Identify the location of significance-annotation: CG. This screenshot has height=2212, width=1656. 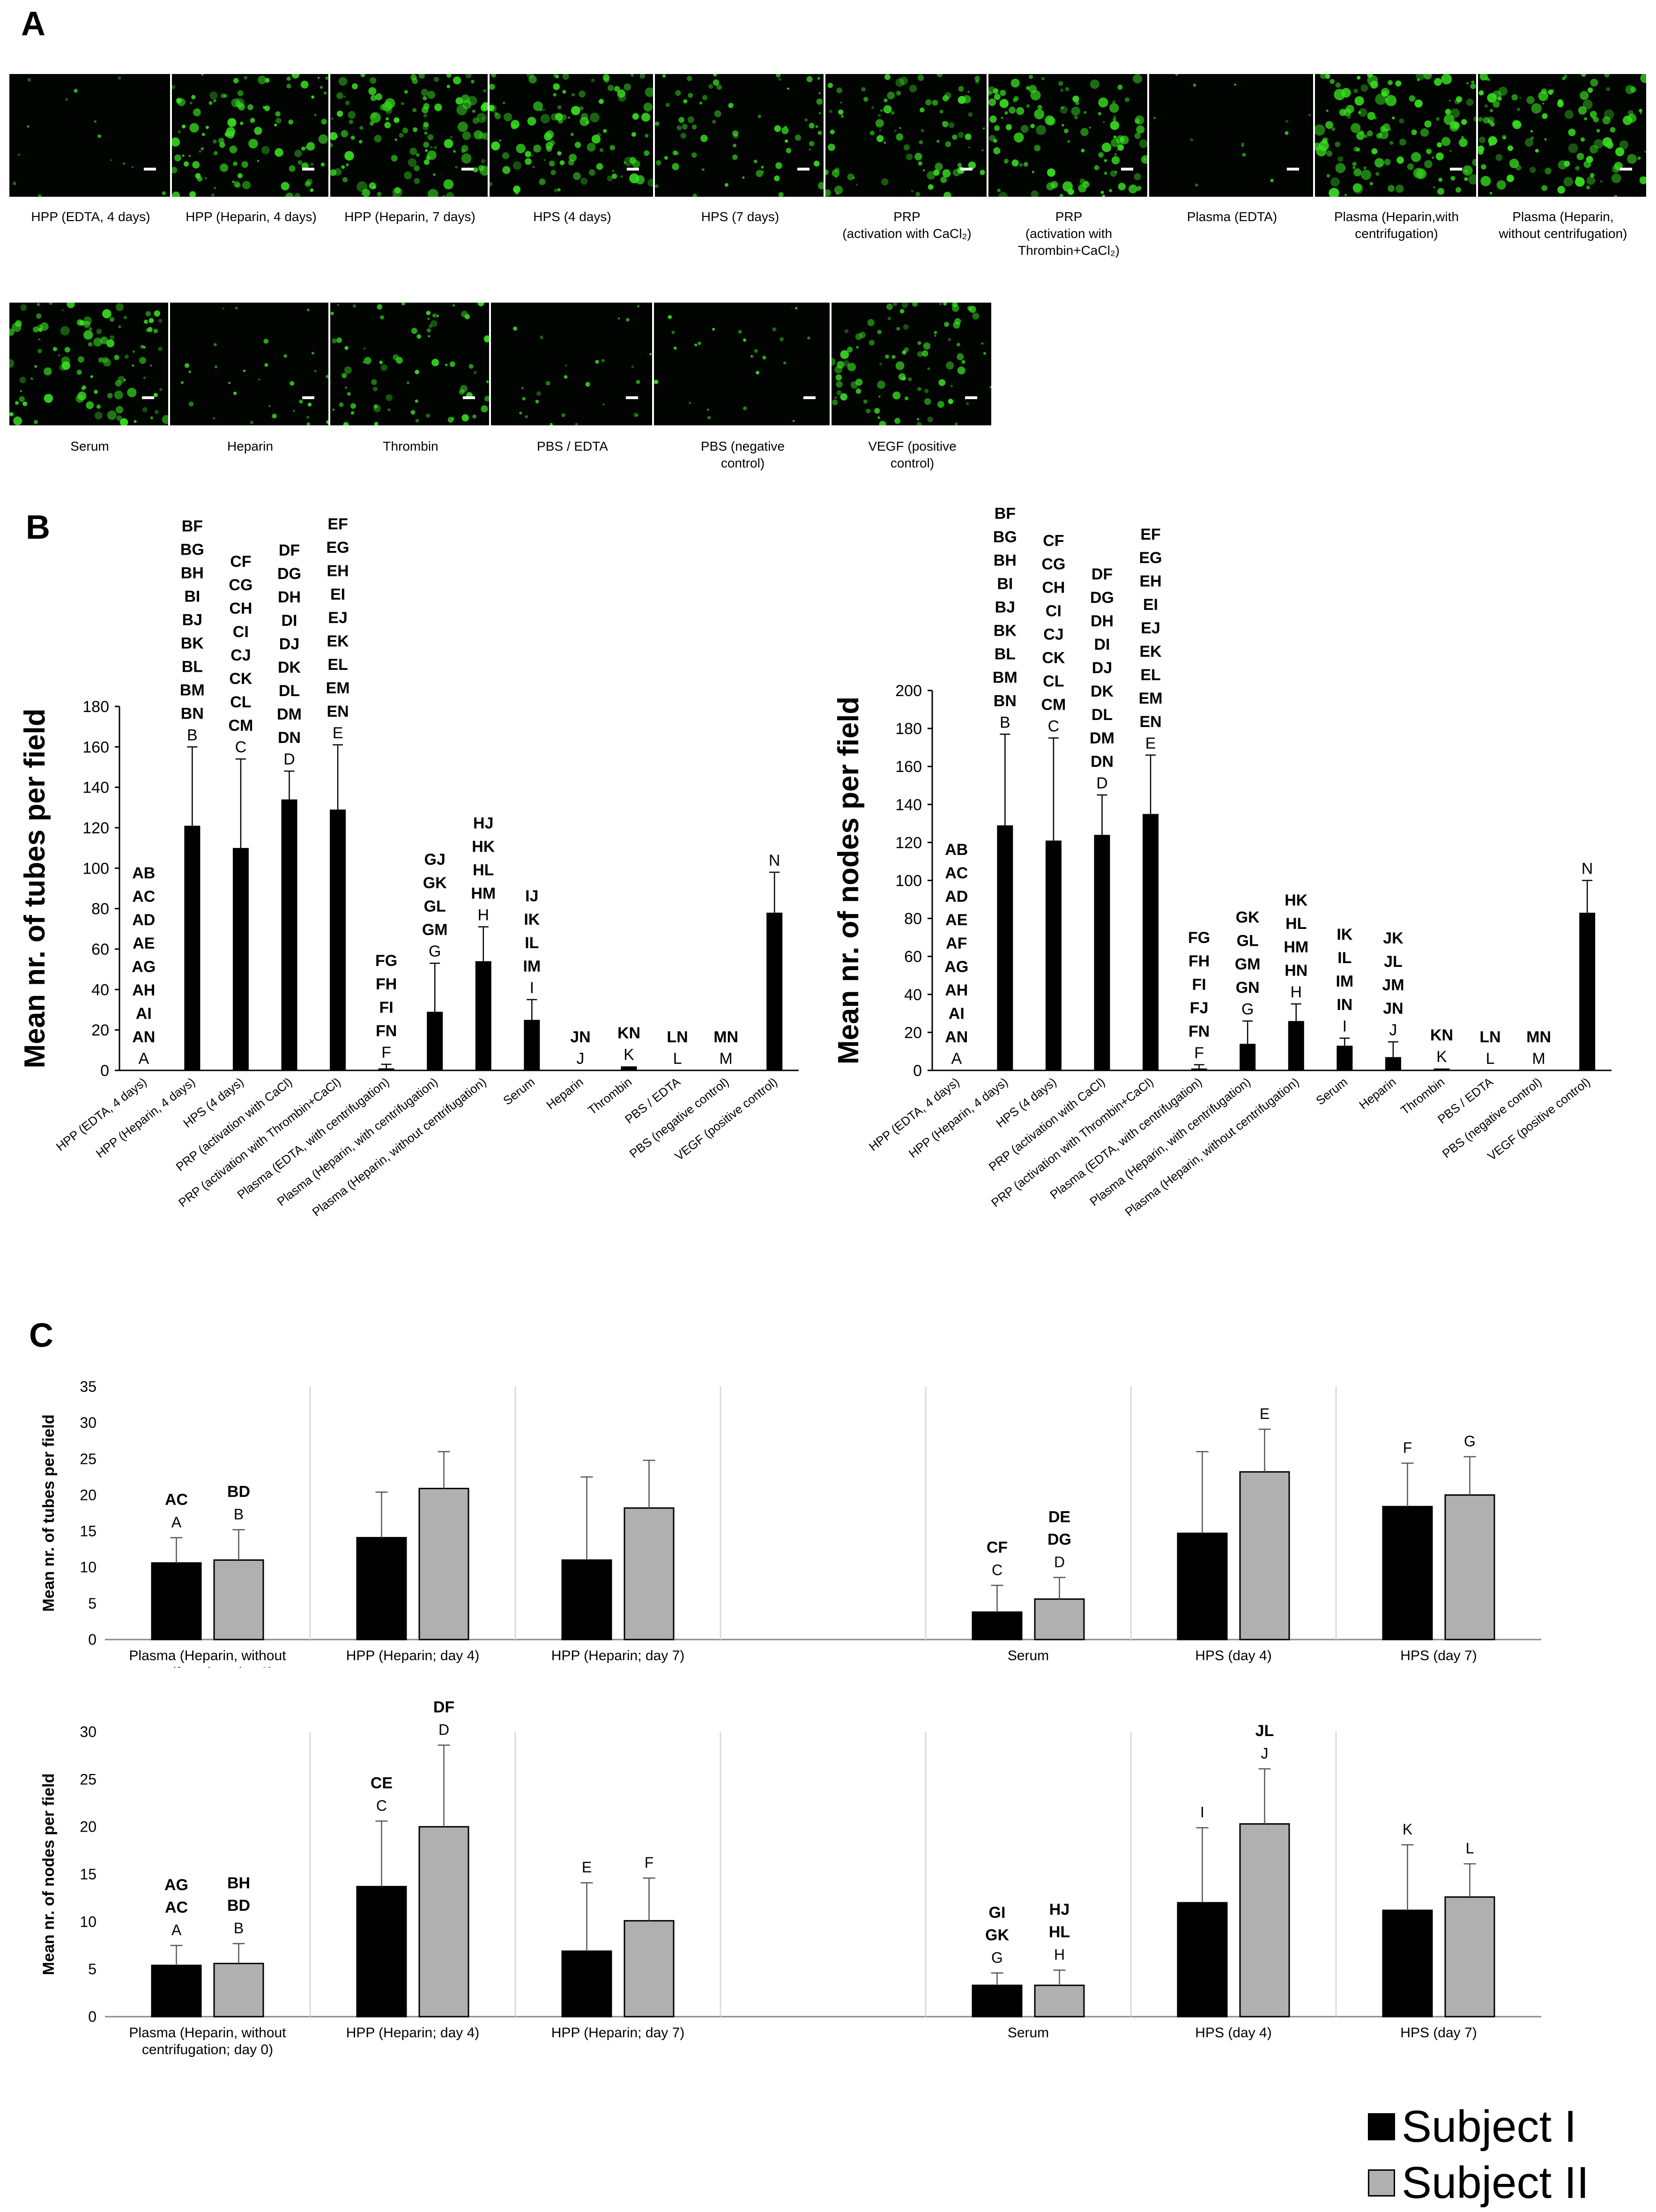
(240, 585).